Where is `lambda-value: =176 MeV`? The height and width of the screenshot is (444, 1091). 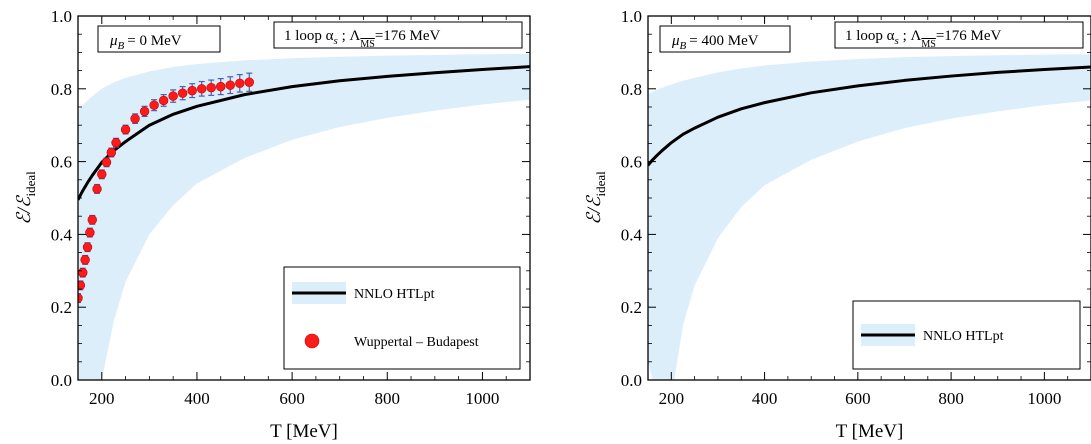 lambda-value: =176 MeV is located at coordinates (408, 36).